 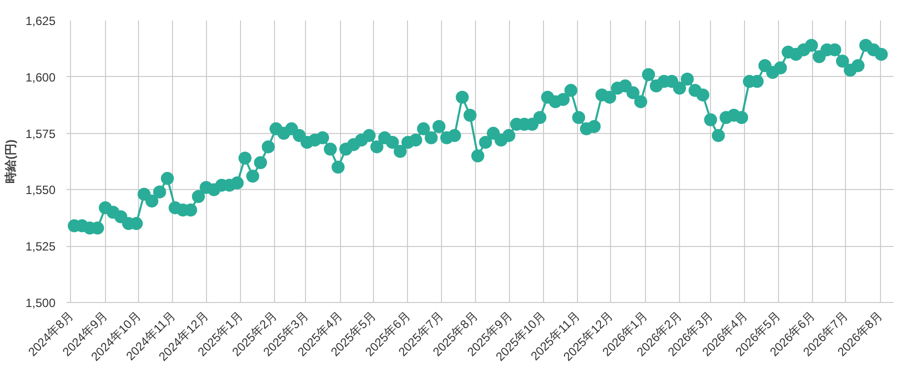 What do you see at coordinates (40, 247) in the screenshot?
I see `y-tick-label: 1,525` at bounding box center [40, 247].